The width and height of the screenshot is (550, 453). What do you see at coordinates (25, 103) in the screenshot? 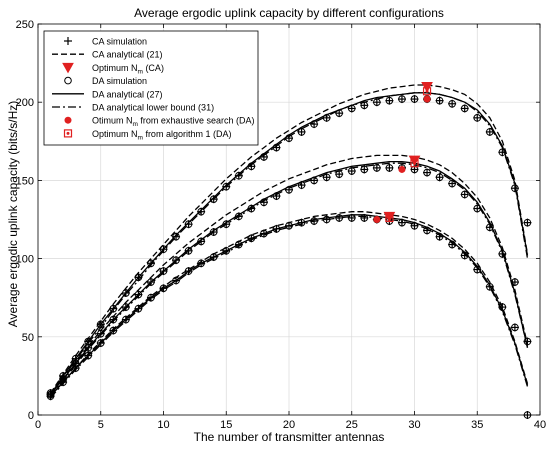
I see `y-tick-label: 200` at bounding box center [25, 103].